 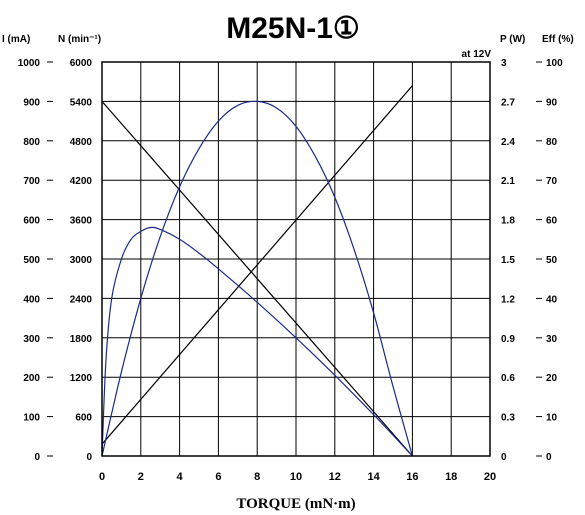 I want to click on power-tick-label: 0.3, so click(x=508, y=418).